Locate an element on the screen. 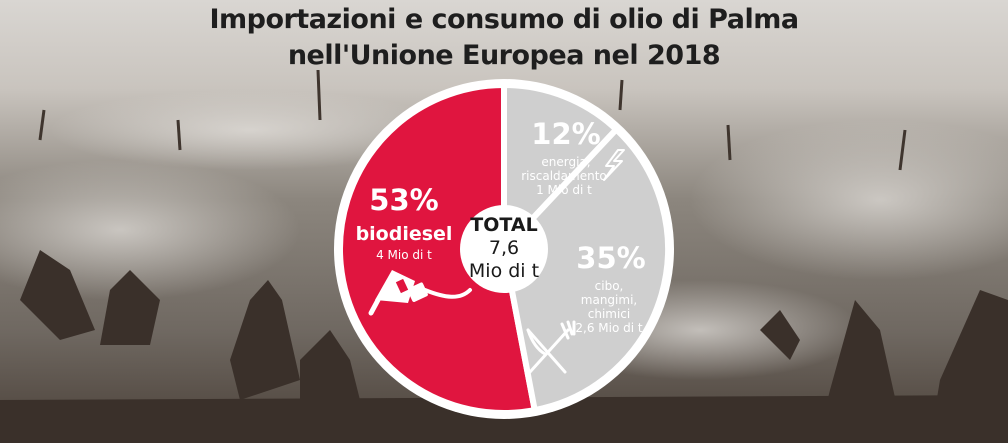 The image size is (1008, 443). slice-cibo is located at coordinates (586, 270).